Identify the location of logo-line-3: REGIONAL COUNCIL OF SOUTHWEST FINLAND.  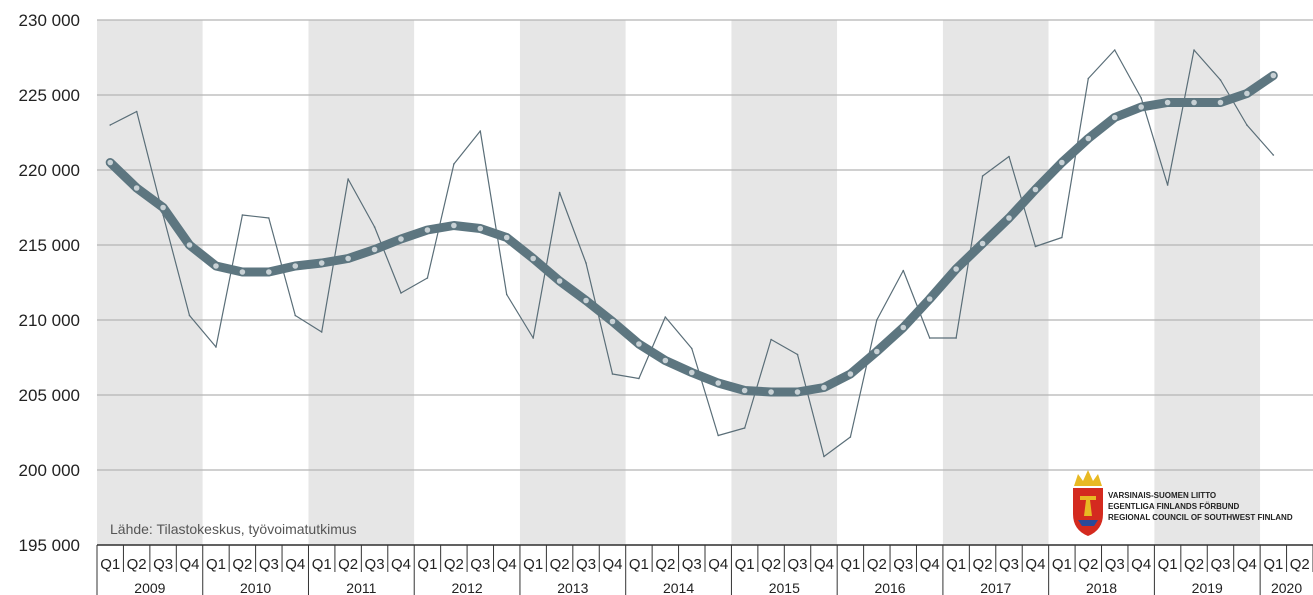
(1200, 517).